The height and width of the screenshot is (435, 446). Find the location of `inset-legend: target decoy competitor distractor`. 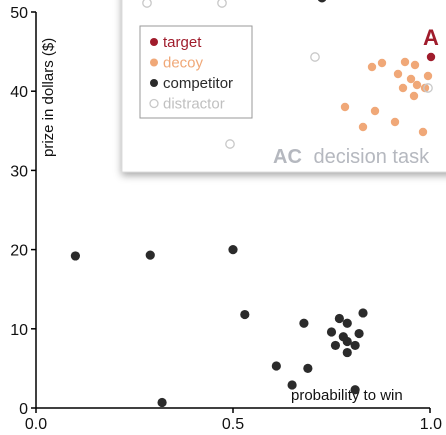

inset-legend: target decoy competitor distractor is located at coordinates (191, 73).